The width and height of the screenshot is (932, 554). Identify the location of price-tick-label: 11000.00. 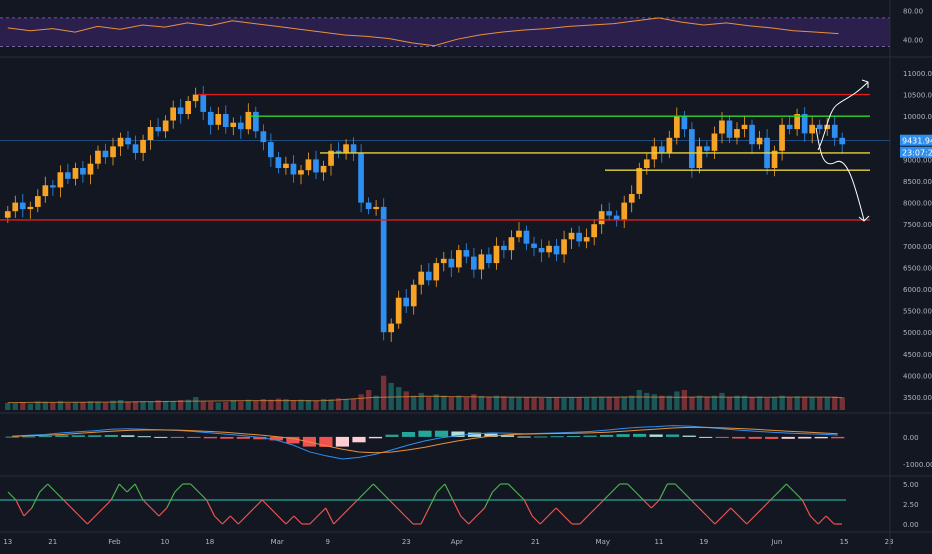
(917, 74).